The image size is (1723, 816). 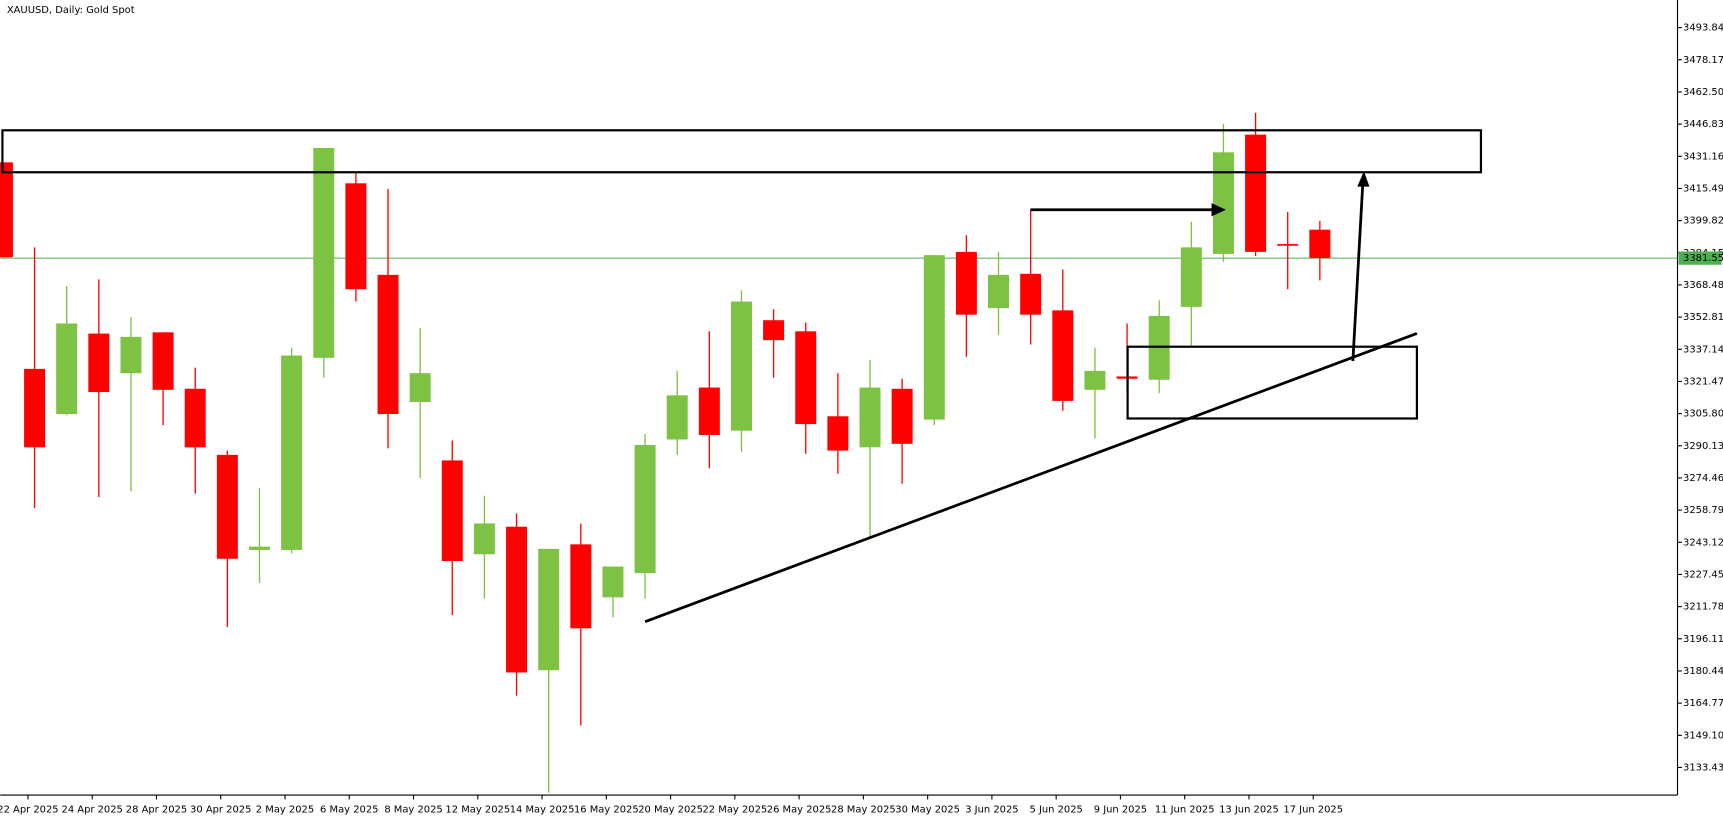 I want to click on x-tick-label: 3 Jun 2025, so click(x=991, y=809).